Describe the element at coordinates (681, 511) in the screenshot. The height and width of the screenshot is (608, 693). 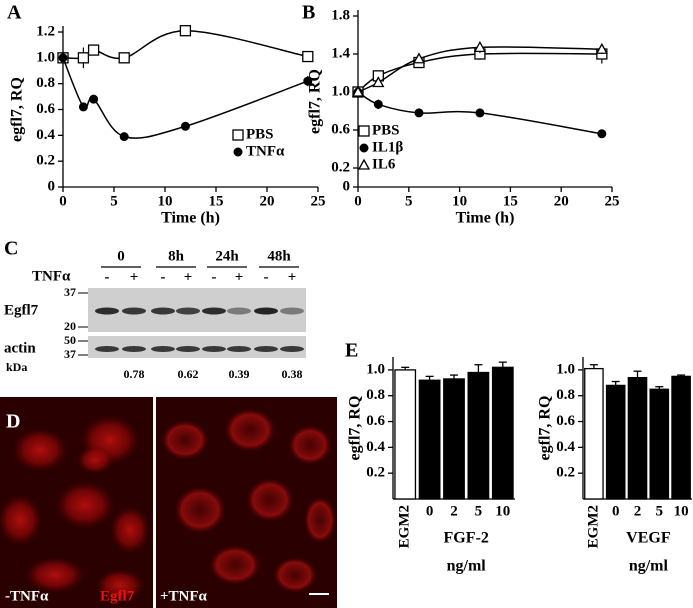
I see `x-tick-label: 10` at that location.